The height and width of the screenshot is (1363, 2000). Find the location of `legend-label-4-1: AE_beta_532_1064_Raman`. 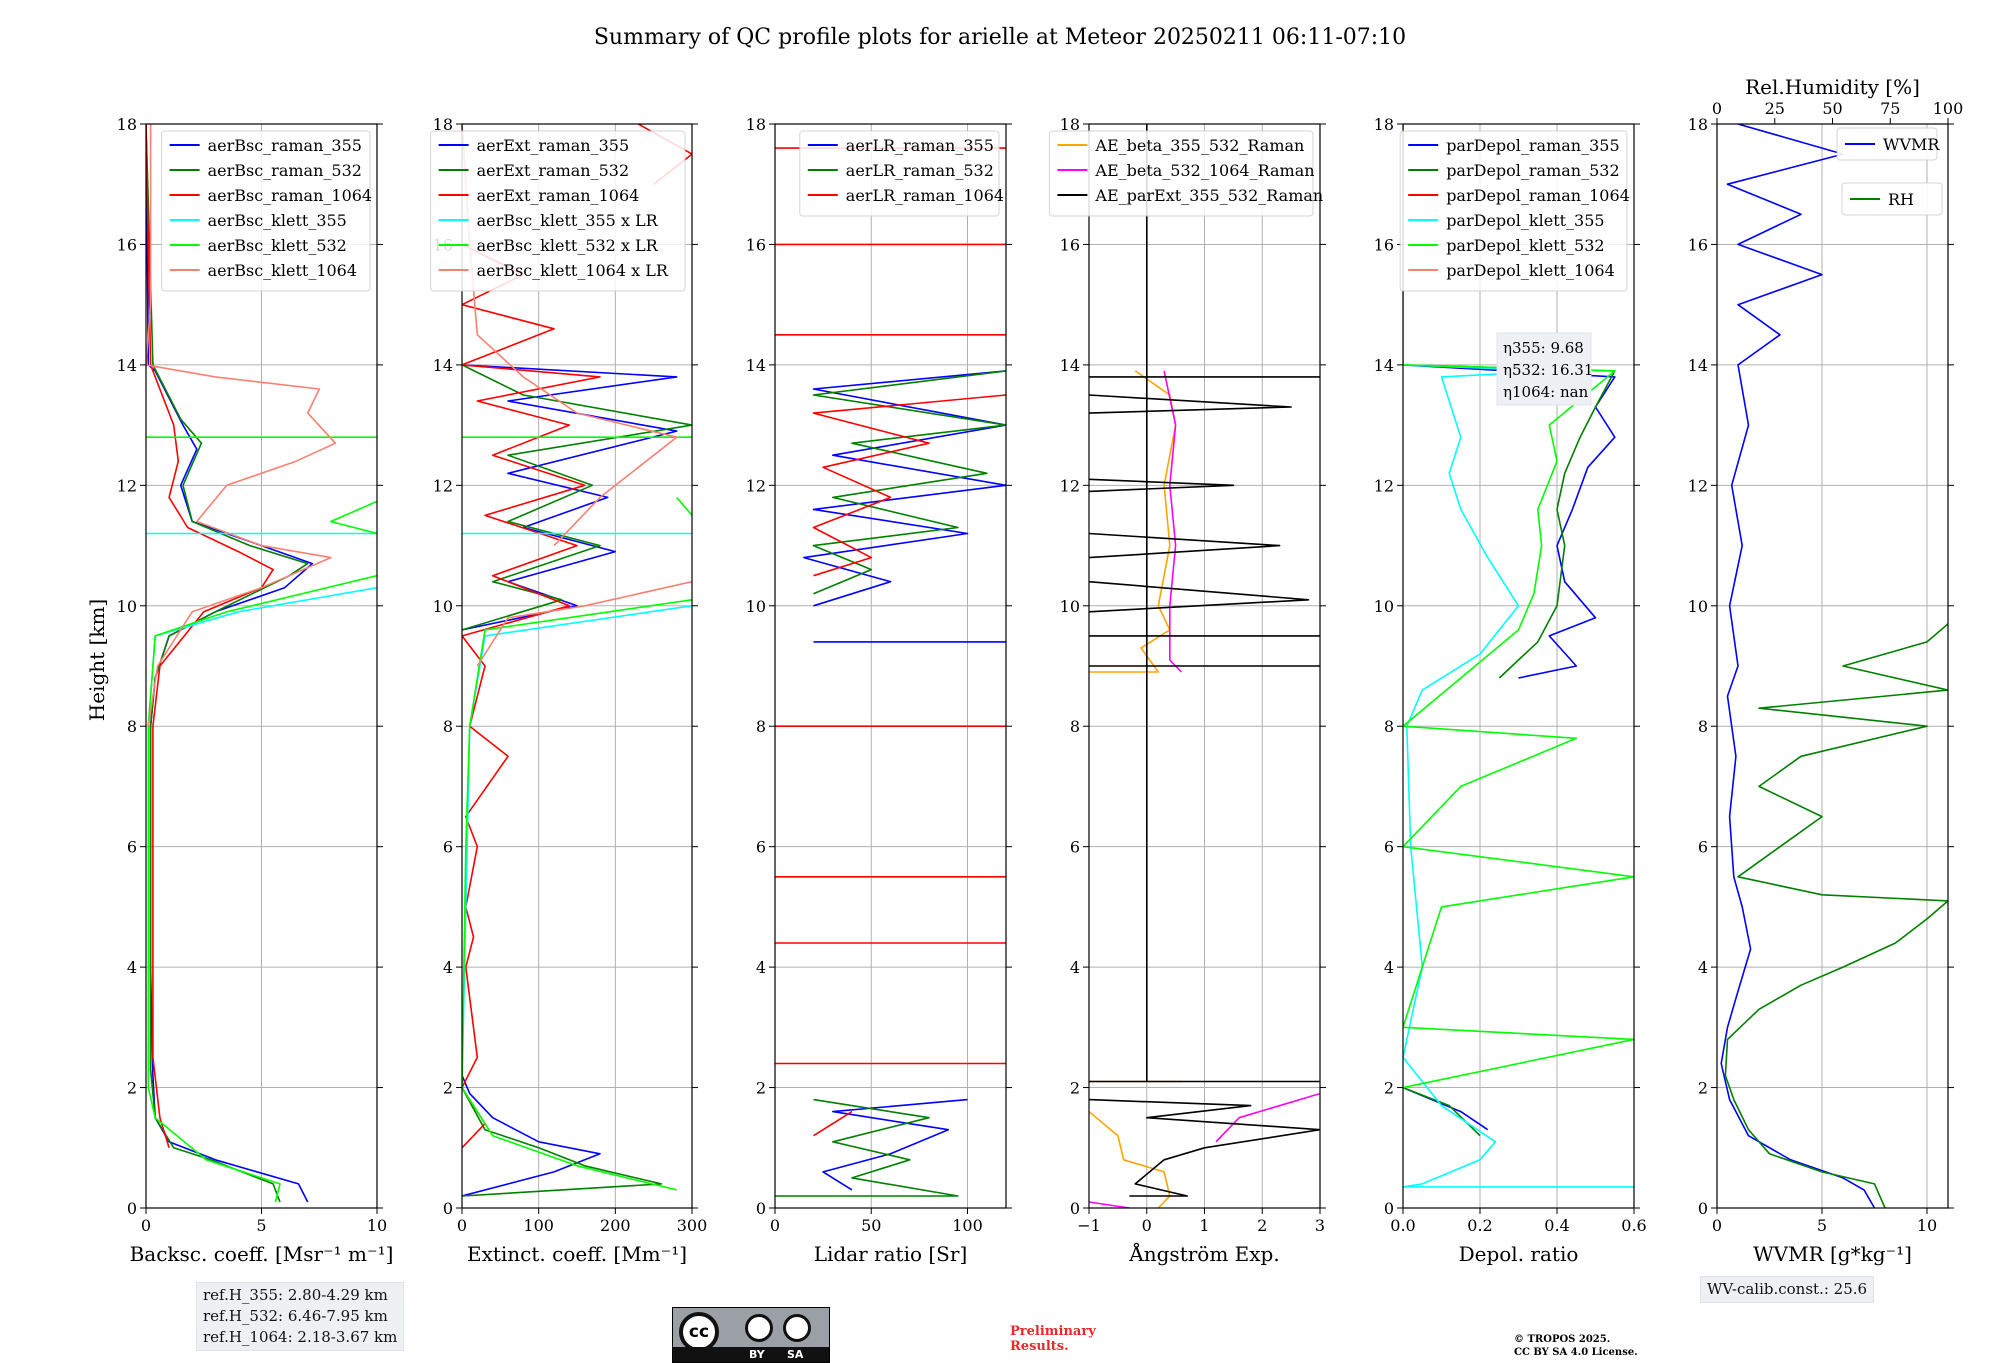

legend-label-4-1: AE_beta_532_1064_Raman is located at coordinates (1204, 170).